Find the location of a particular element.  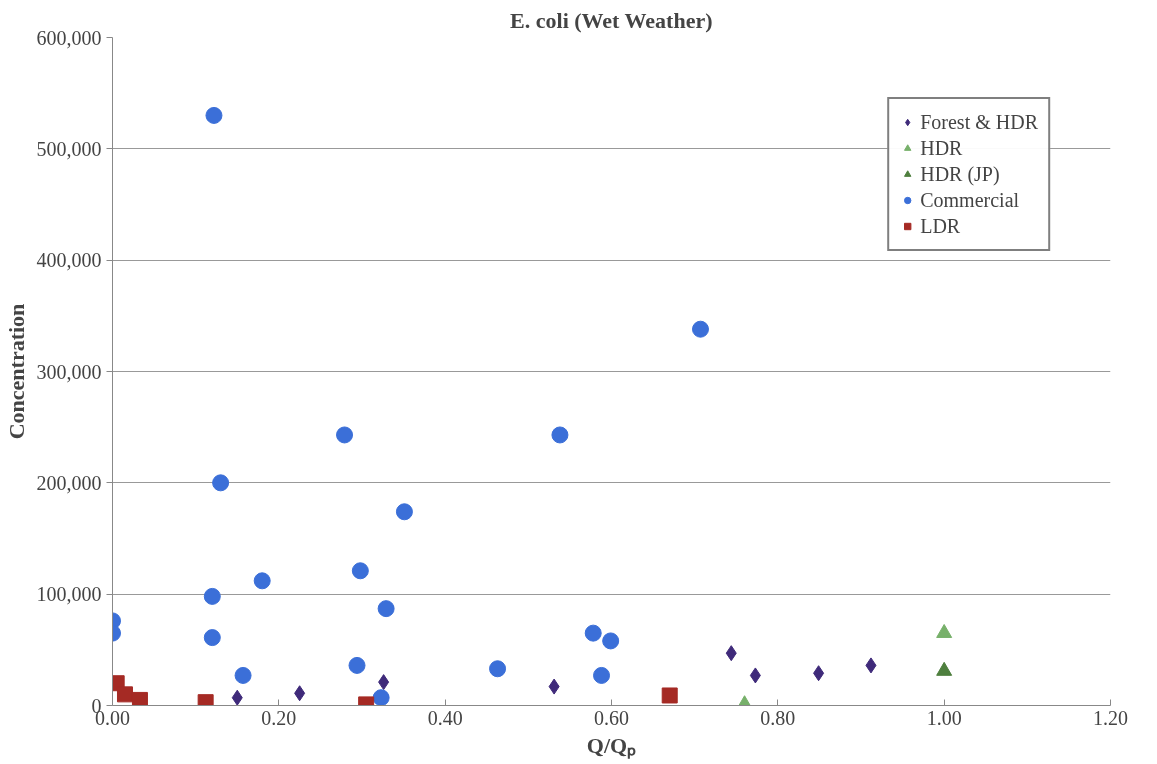

chart-title: E. coli (Wet Weather) is located at coordinates (611, 20).